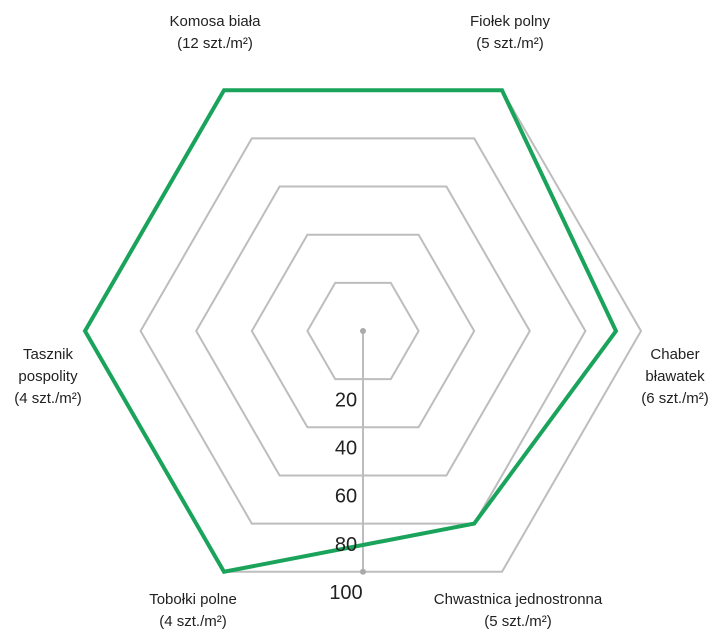  What do you see at coordinates (346, 545) in the screenshot?
I see `y-tick-label: 80` at bounding box center [346, 545].